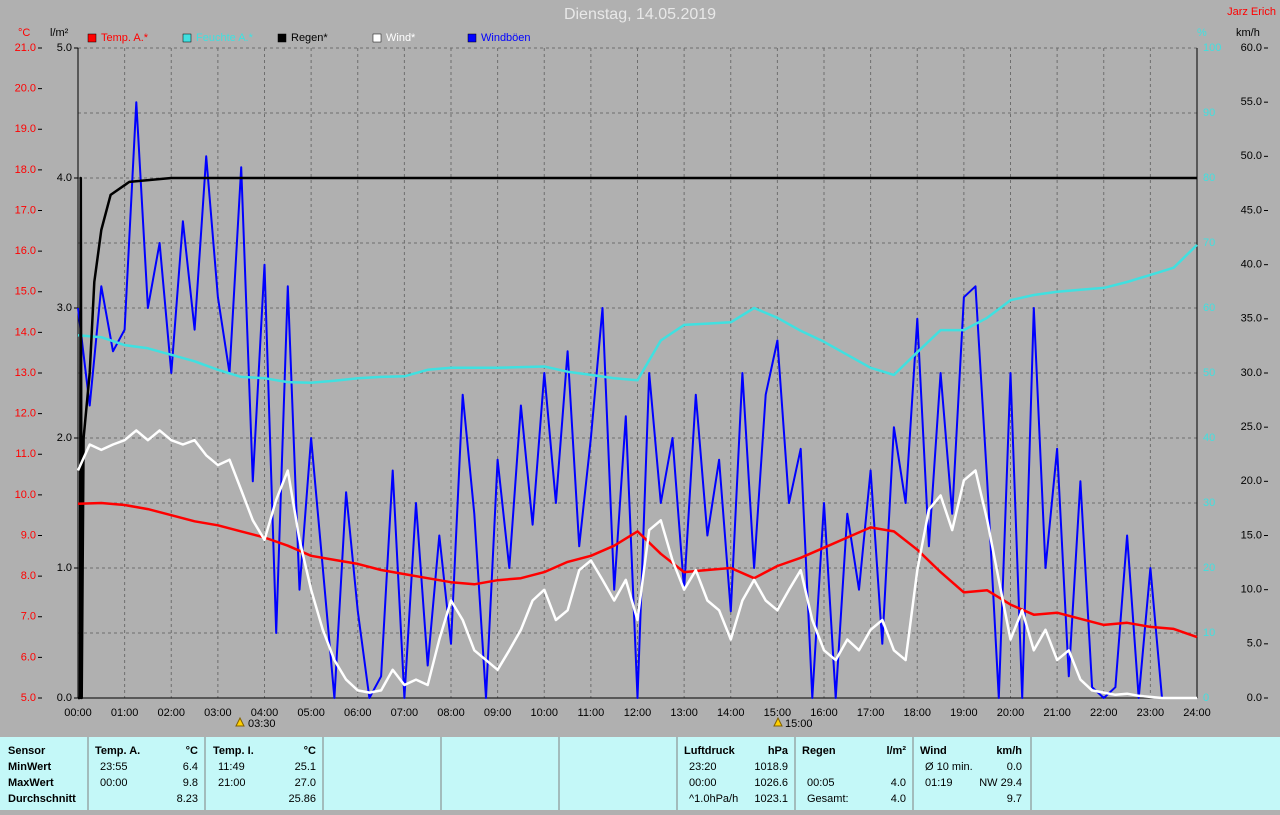  What do you see at coordinates (799, 724) in the screenshot?
I see `sunset-label: 15:00` at bounding box center [799, 724].